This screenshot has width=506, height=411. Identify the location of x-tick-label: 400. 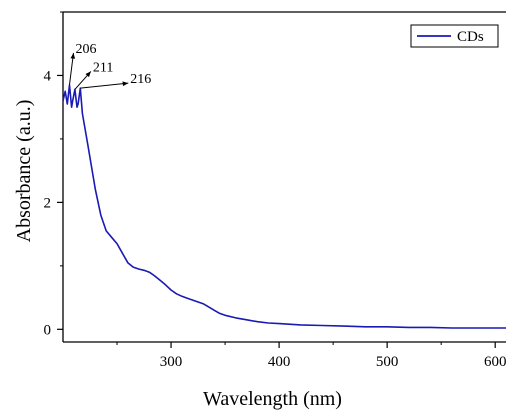
(279, 362).